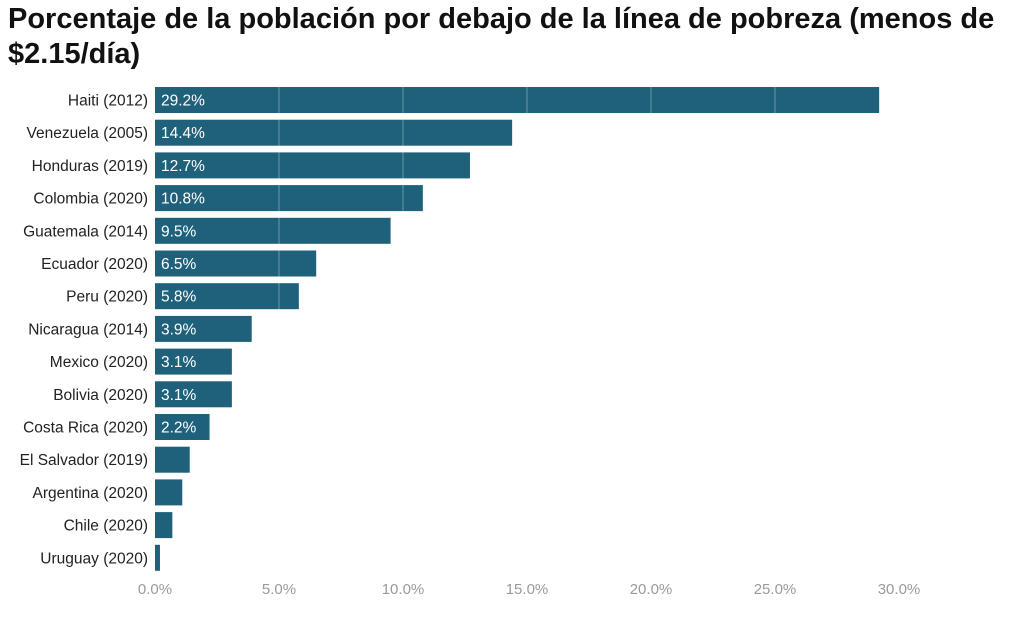 Image resolution: width=1024 pixels, height=625 pixels. What do you see at coordinates (106, 526) in the screenshot?
I see `category-label: Chile (2020)` at bounding box center [106, 526].